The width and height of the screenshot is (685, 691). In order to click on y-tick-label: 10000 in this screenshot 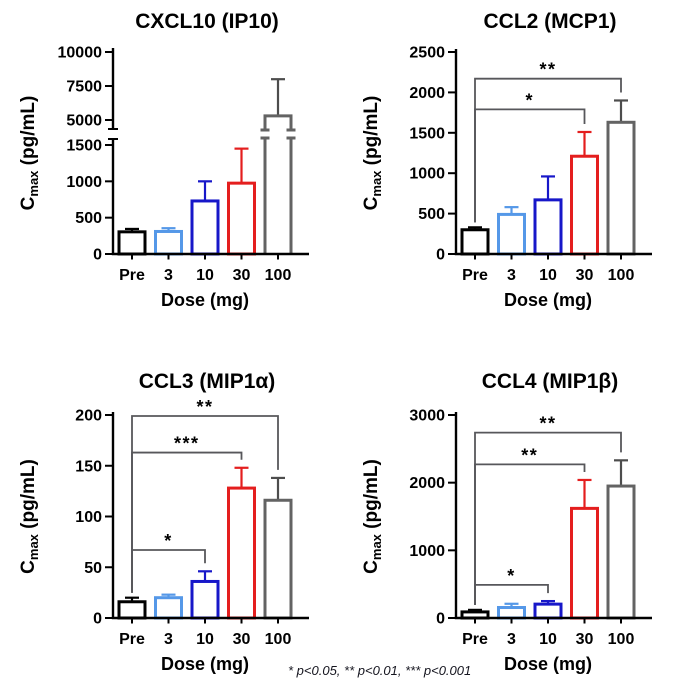, I will do `click(80, 53)`.